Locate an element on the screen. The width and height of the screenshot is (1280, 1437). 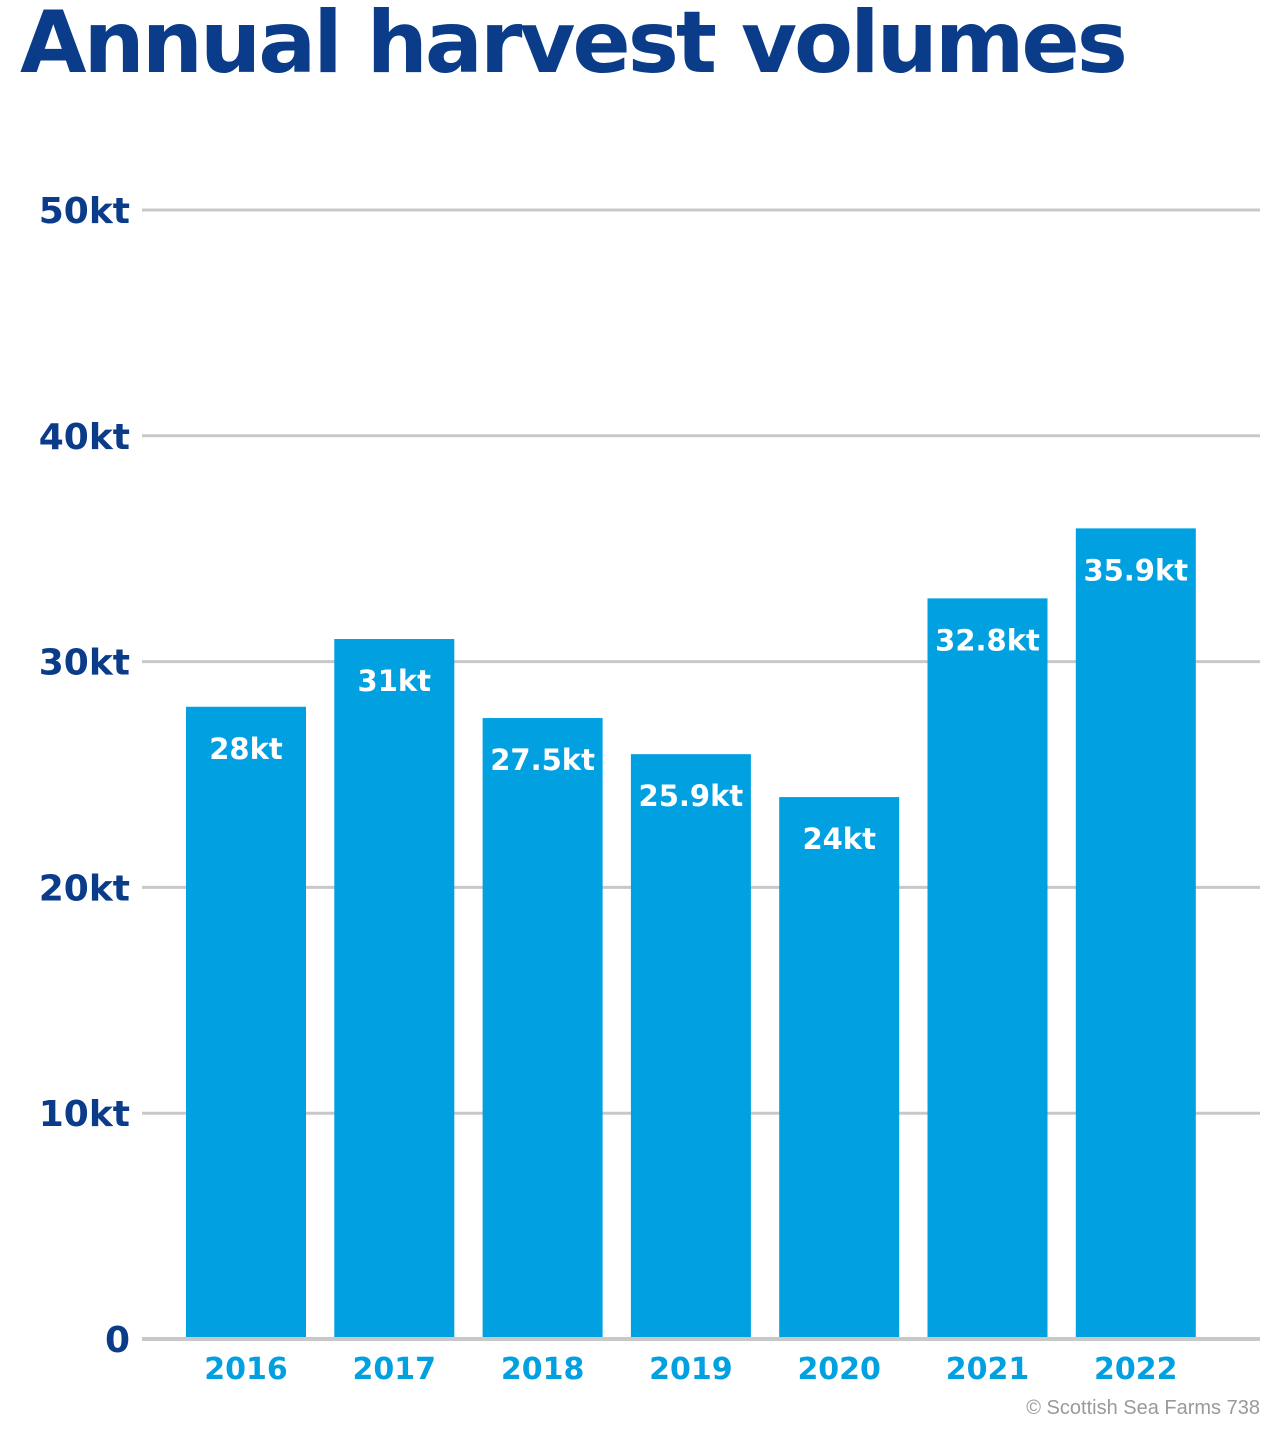
x-axis-tick-labels: 2016 2017 2018 2019 2020 2021 2022 is located at coordinates (690, 1369).